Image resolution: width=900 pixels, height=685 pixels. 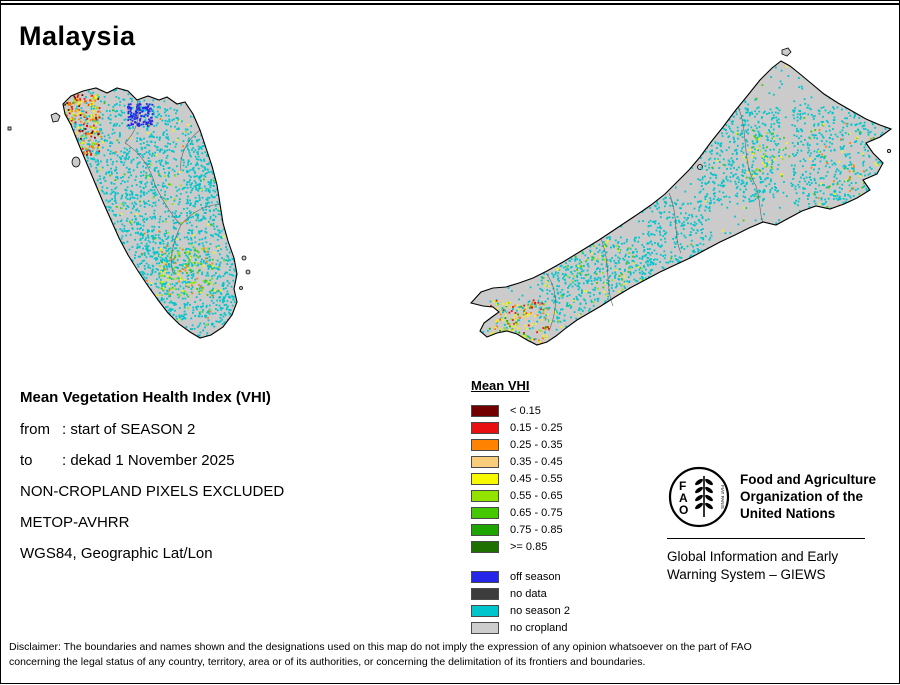 What do you see at coordinates (699, 497) in the screenshot?
I see `fao-logo: F A O FIAT PANIS` at bounding box center [699, 497].